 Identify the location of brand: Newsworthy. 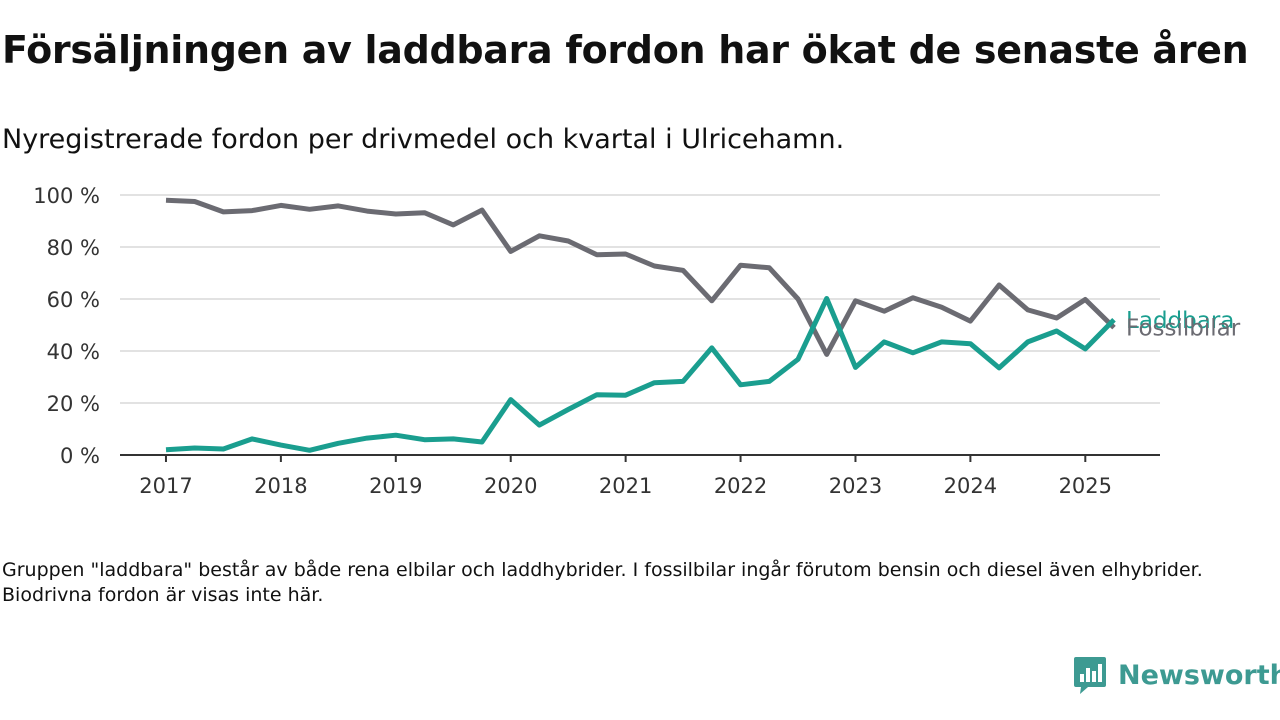
(1176, 675).